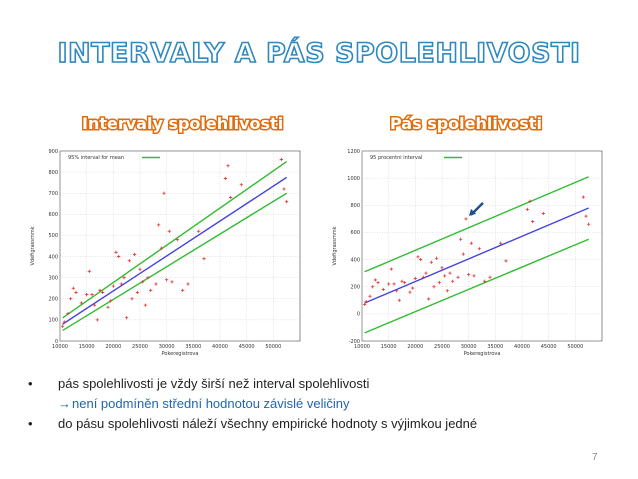  I want to click on y-tick-label: 600, so click(53, 215).